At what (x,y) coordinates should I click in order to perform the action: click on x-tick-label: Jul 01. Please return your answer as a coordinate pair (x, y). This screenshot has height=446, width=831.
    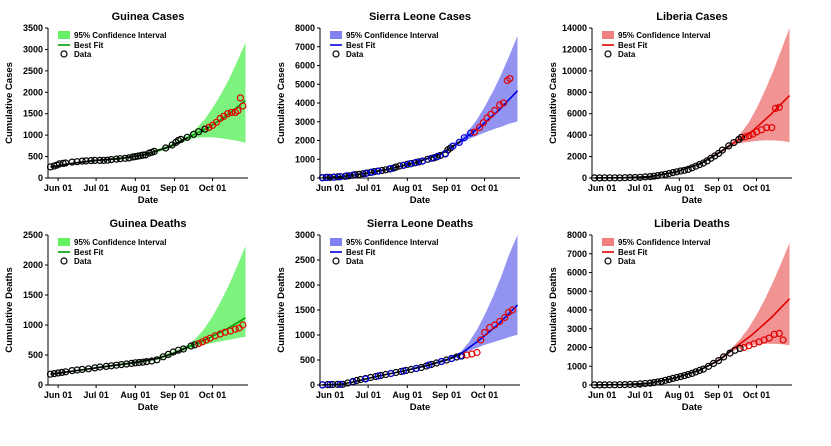
    Looking at the image, I should click on (640, 395).